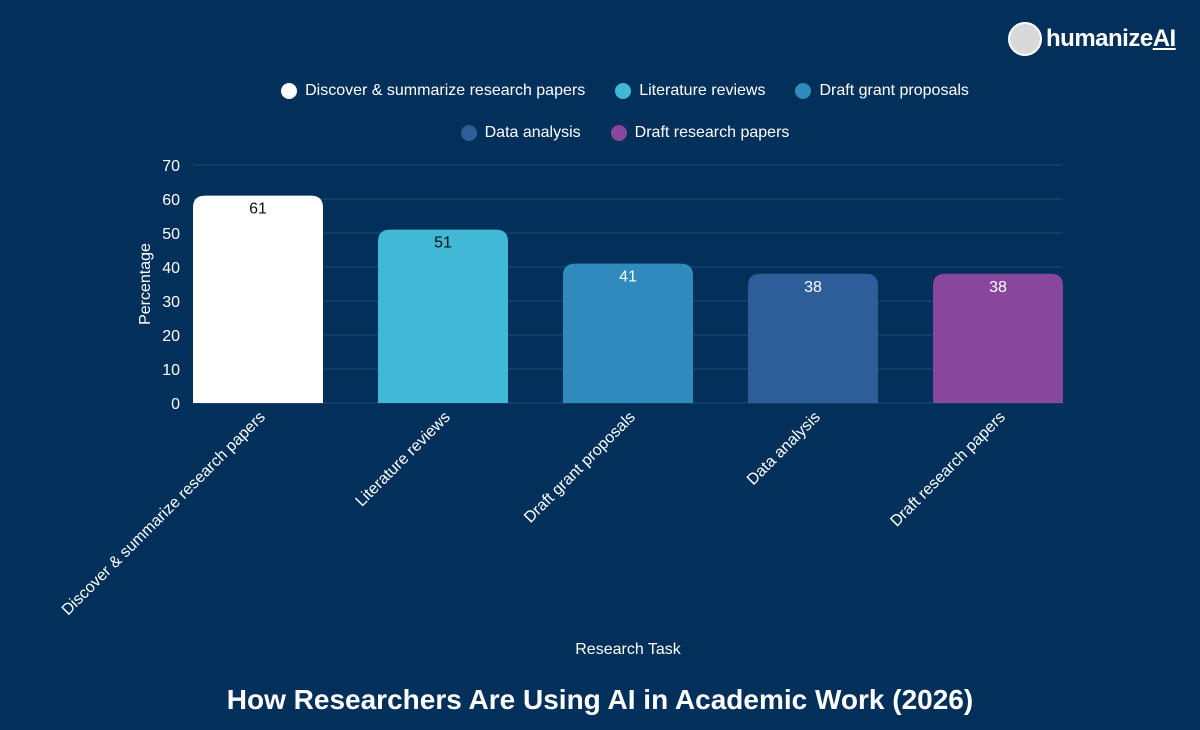 This screenshot has height=730, width=1200. What do you see at coordinates (175, 404) in the screenshot?
I see `y-tick-label: 0` at bounding box center [175, 404].